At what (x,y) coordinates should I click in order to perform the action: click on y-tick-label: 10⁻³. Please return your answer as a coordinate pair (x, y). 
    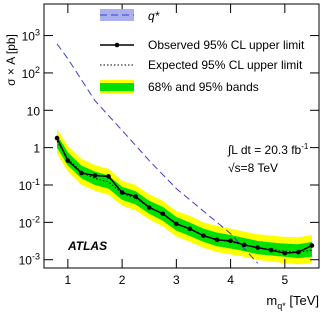
    Looking at the image, I should click on (29, 260).